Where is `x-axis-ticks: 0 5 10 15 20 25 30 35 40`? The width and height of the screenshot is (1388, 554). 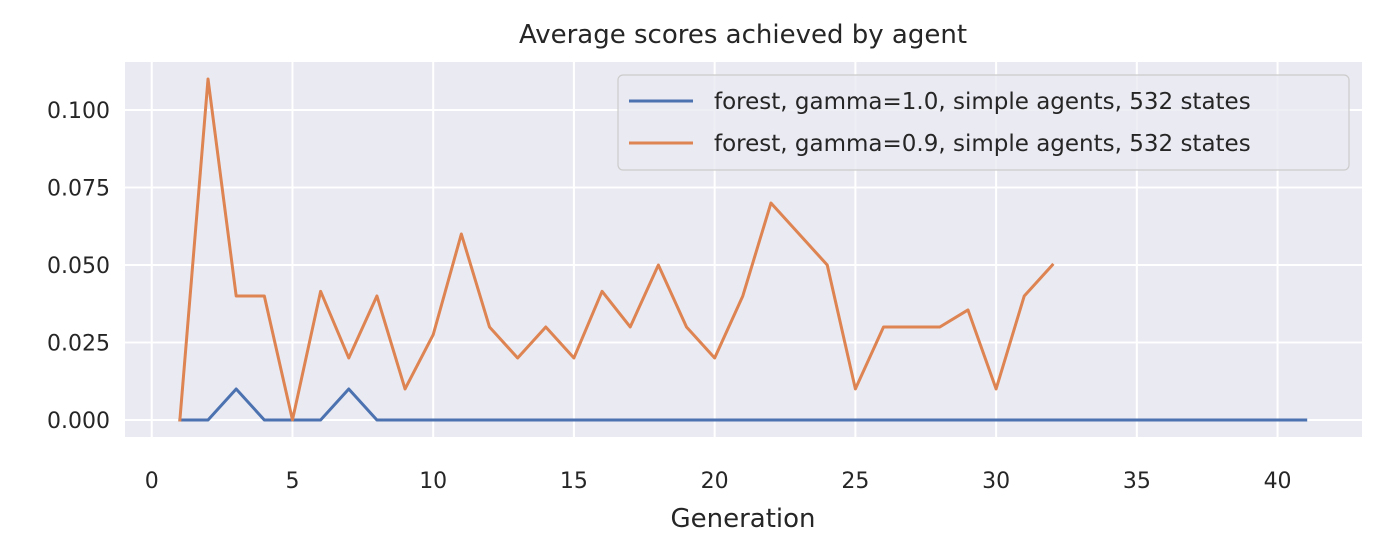 x-axis-ticks: 0 5 10 15 20 25 30 35 40 is located at coordinates (718, 481).